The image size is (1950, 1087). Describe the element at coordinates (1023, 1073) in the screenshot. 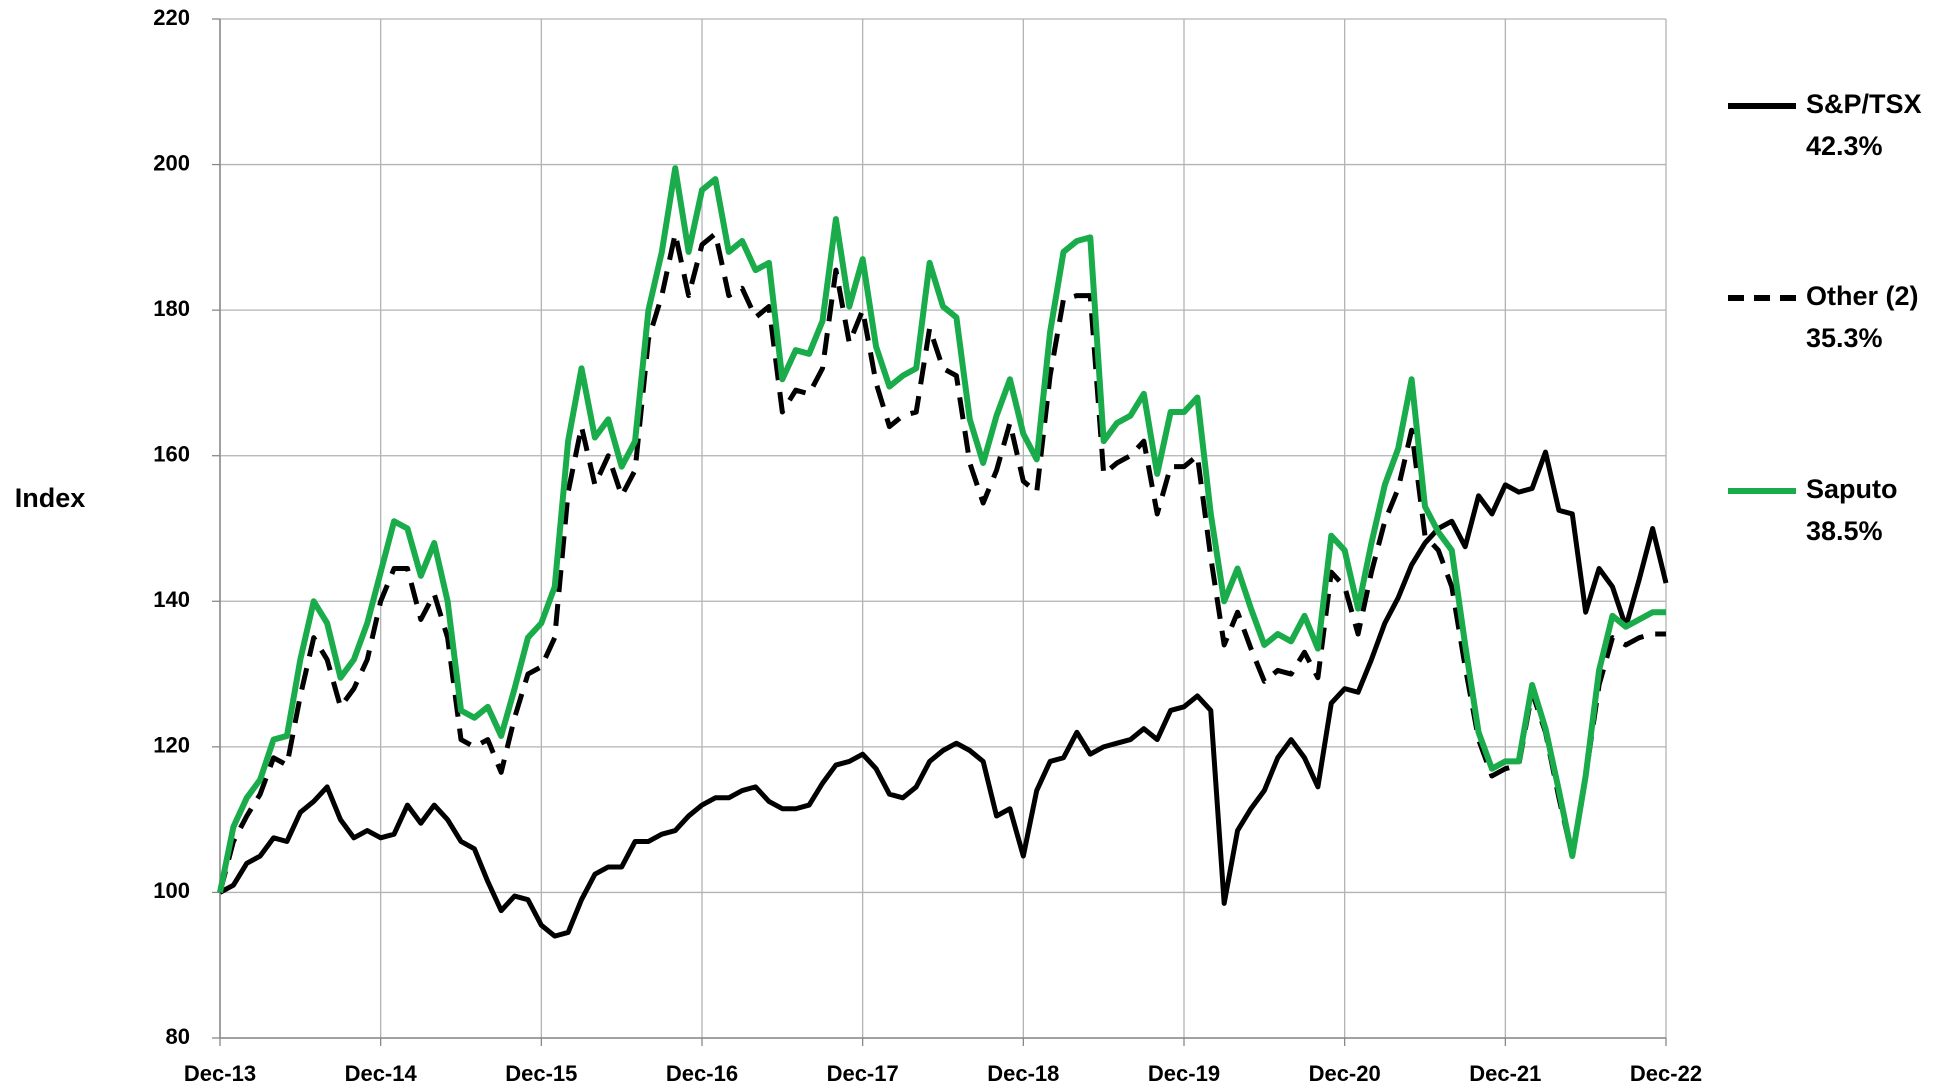

I see `x-tick-label: Dec-18` at that location.